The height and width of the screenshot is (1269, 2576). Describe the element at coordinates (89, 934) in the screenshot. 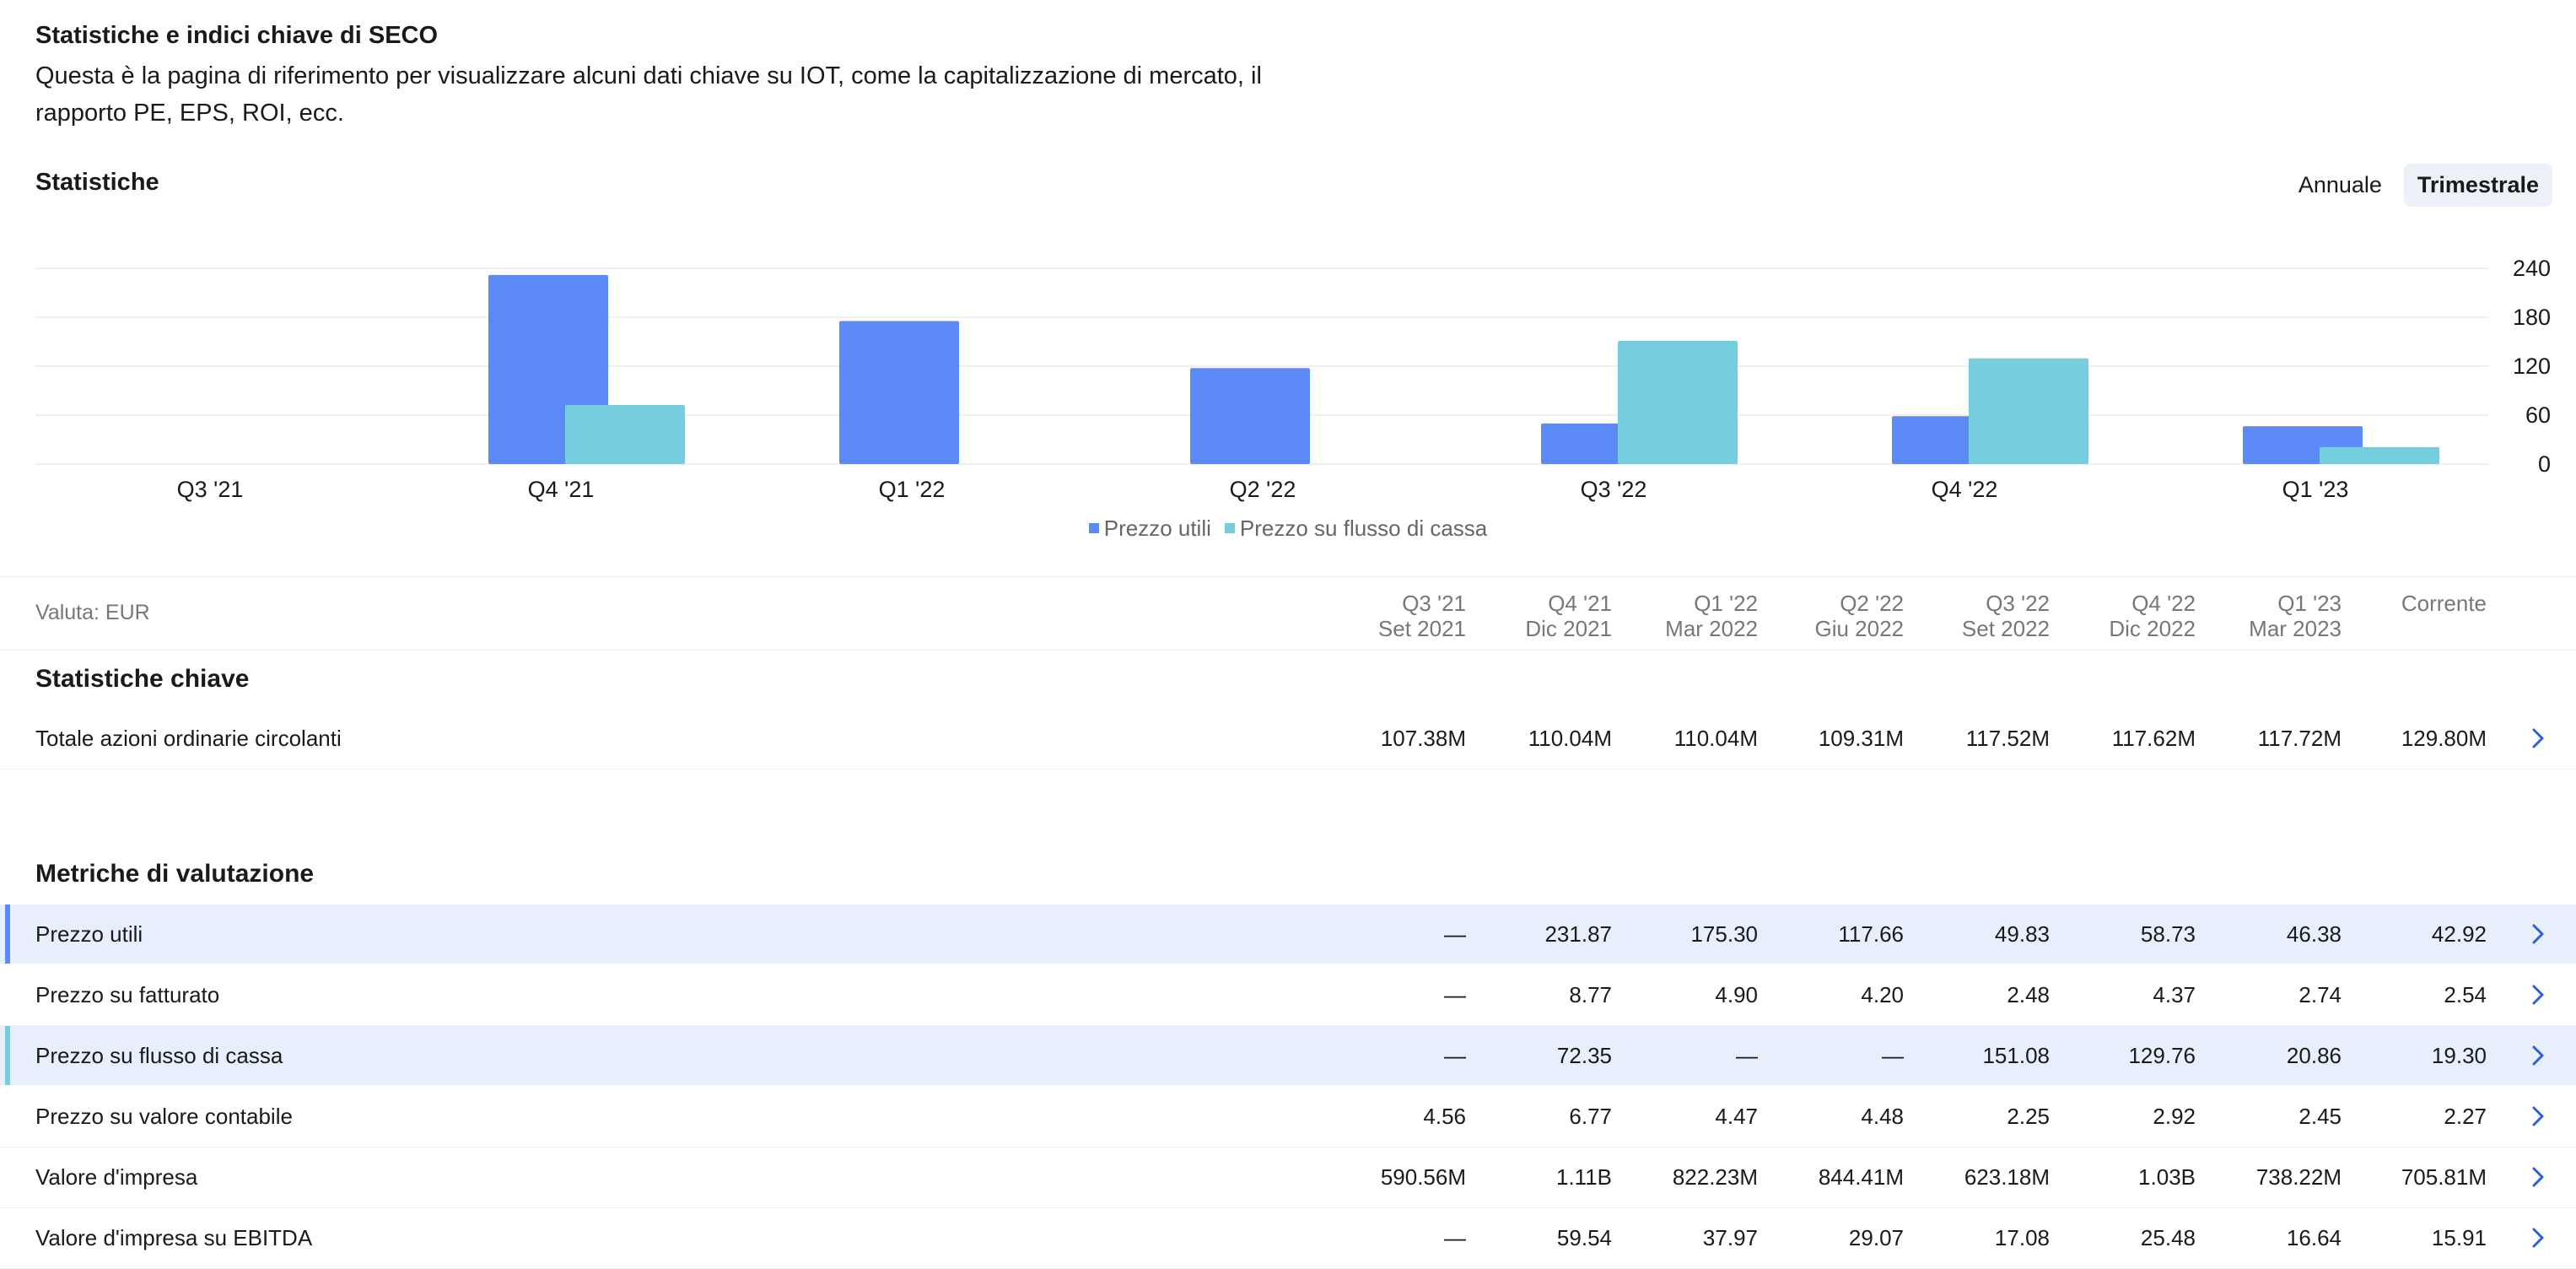

I see `row-label: Prezzo utili` at that location.